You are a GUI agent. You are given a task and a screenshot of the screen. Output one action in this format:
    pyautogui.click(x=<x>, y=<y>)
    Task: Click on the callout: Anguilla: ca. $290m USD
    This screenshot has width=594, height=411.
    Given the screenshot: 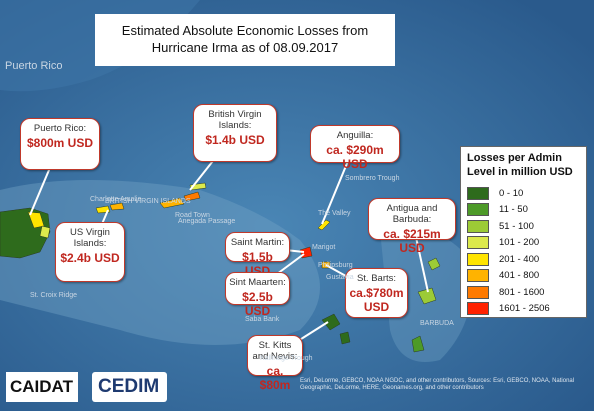 What is the action you would take?
    pyautogui.click(x=355, y=148)
    